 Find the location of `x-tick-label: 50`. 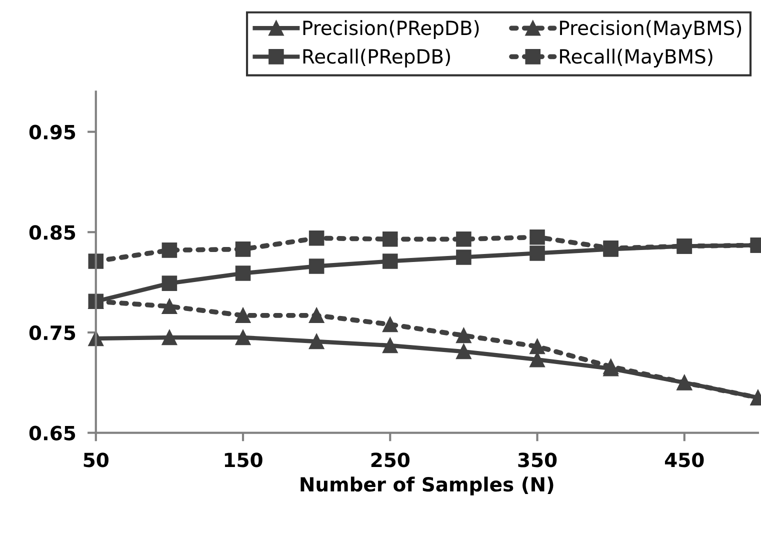

x-tick-label: 50 is located at coordinates (96, 460).